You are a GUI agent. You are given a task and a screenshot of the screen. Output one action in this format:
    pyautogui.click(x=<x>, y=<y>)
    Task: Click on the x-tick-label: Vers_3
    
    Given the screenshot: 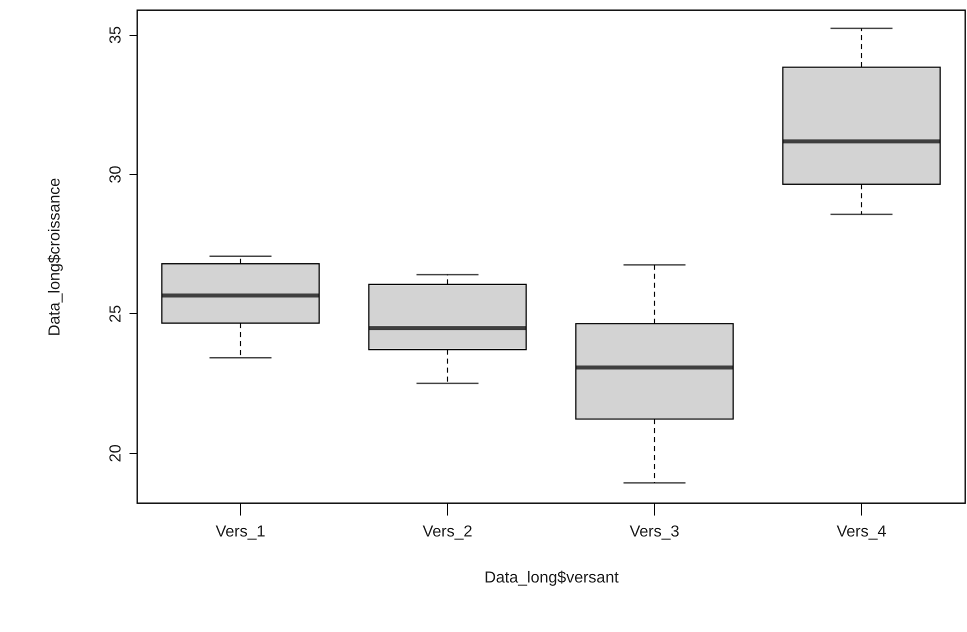 What is the action you would take?
    pyautogui.click(x=655, y=532)
    